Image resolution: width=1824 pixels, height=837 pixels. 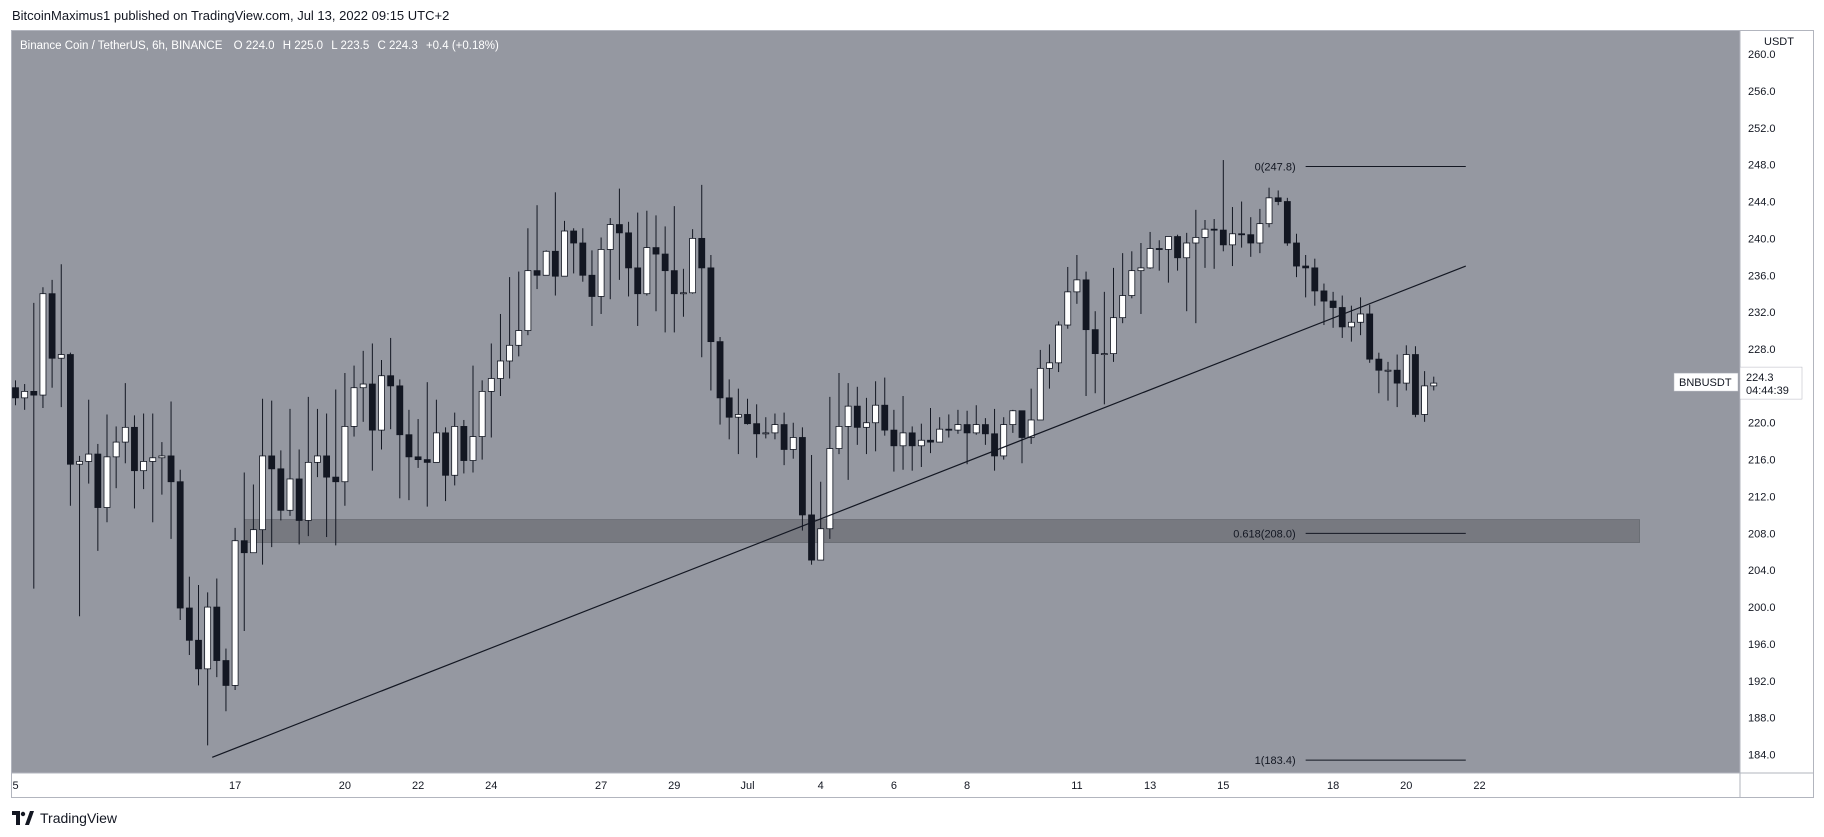 What do you see at coordinates (1776, 402) in the screenshot?
I see `price-axis` at bounding box center [1776, 402].